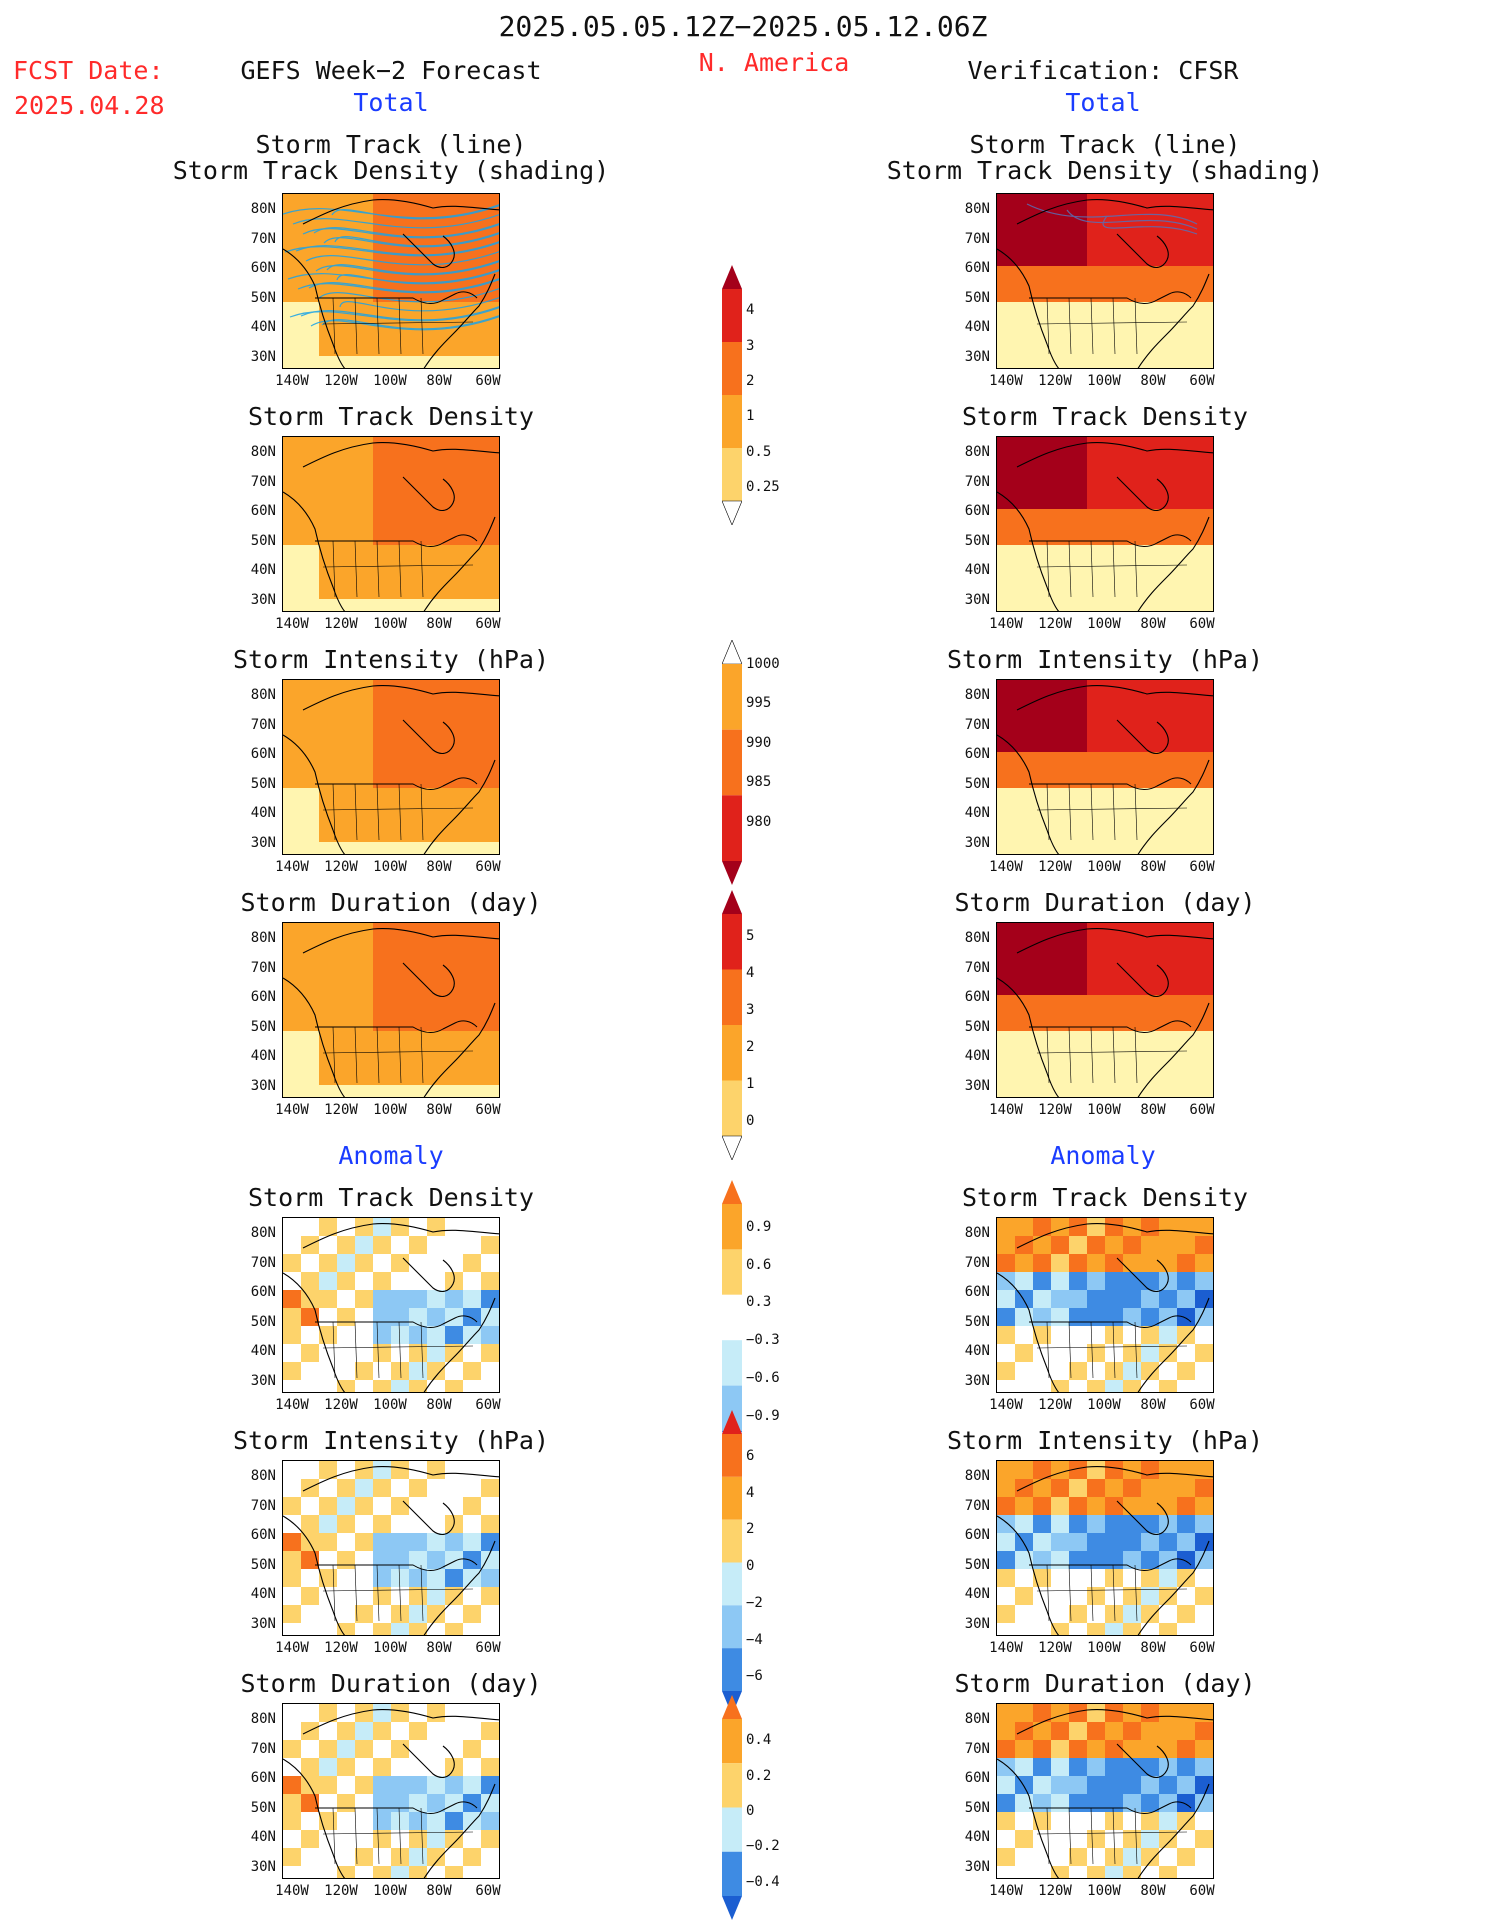 This screenshot has width=1487, height=1925. Describe the element at coordinates (750, 1529) in the screenshot. I see `colorbar-tick-label: 2` at that location.